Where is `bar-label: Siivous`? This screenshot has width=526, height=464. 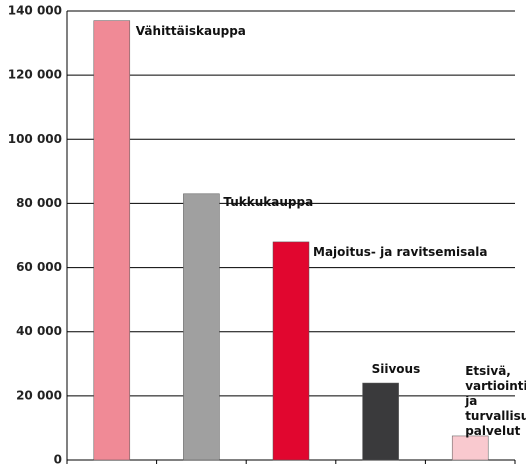
bar-label: Siivous is located at coordinates (396, 369).